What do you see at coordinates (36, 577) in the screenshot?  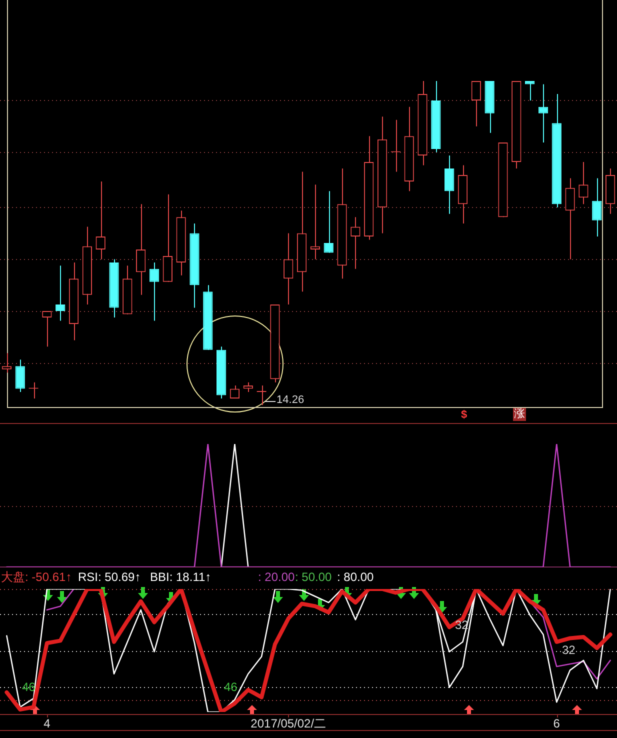 I see `text: 大盘: -50.61↑` at bounding box center [36, 577].